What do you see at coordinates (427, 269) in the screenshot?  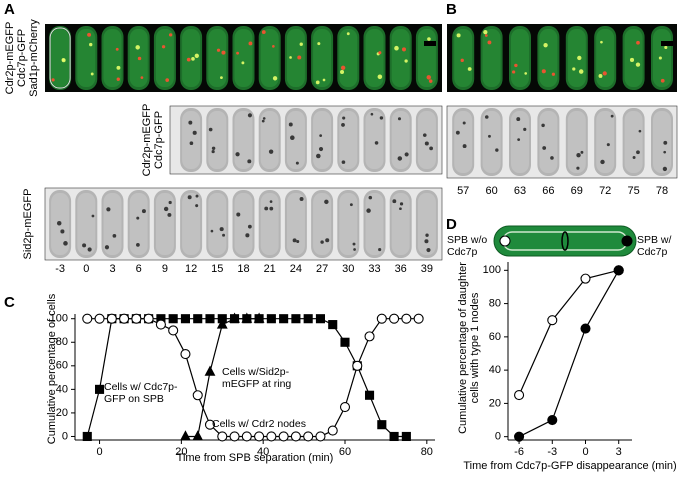 I see `time-label: 39` at bounding box center [427, 269].